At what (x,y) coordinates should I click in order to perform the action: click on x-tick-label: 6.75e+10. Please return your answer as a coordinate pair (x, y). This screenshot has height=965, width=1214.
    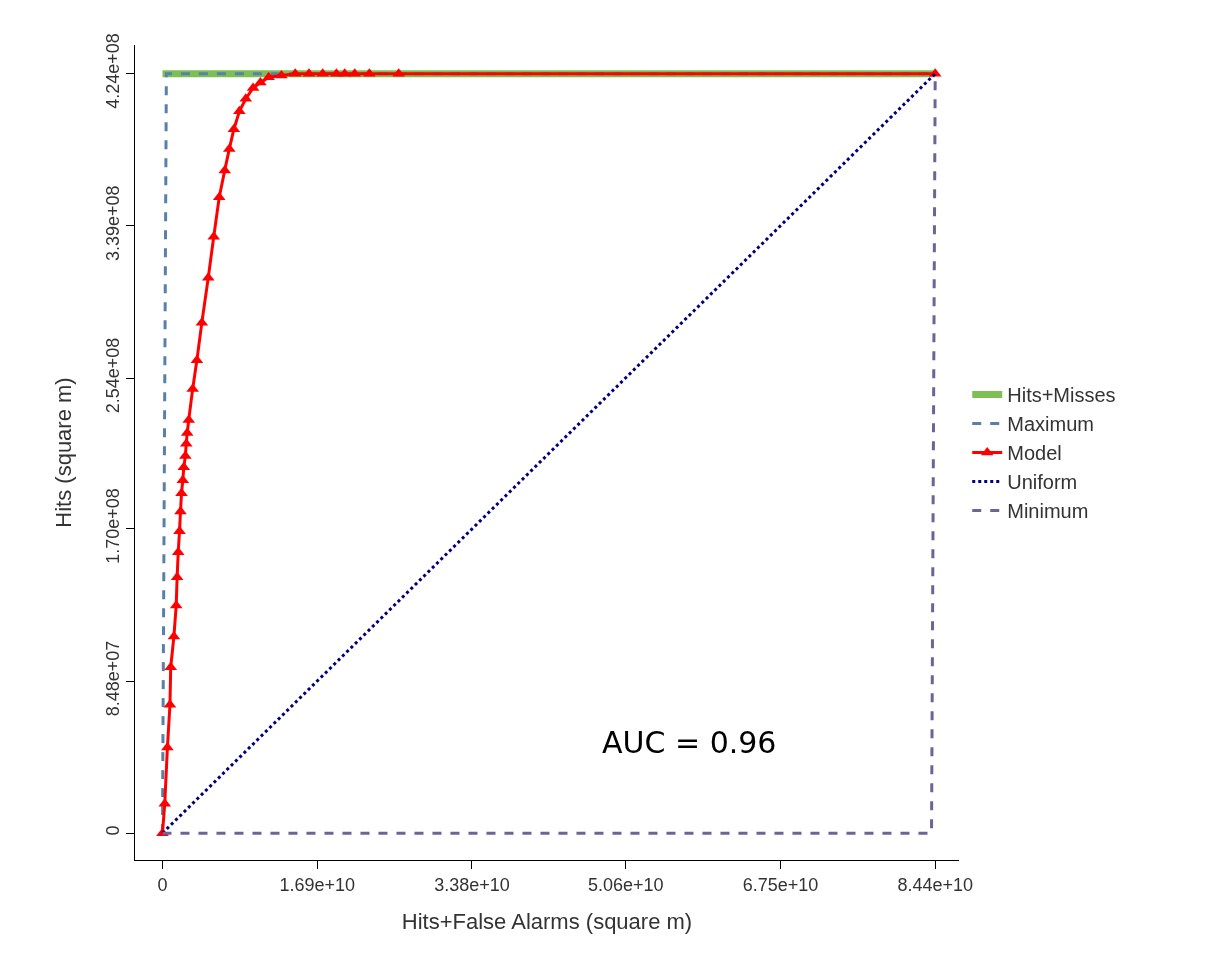
    Looking at the image, I should click on (780, 884).